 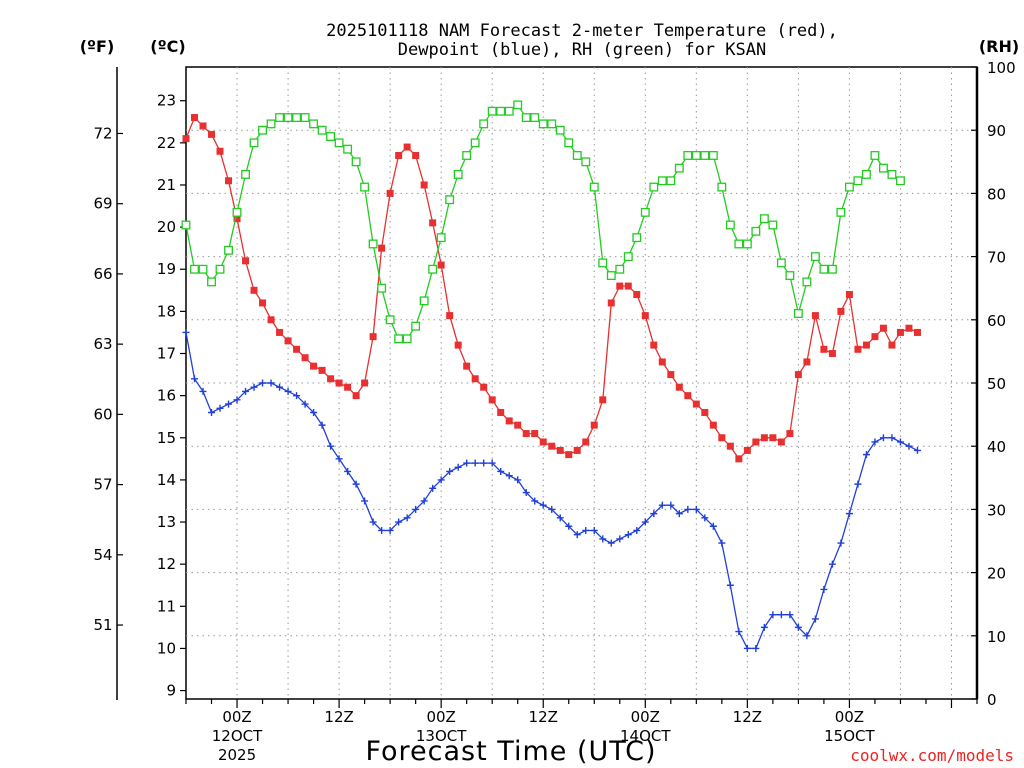 I want to click on celsius-tick-label: 22, so click(x=166, y=143).